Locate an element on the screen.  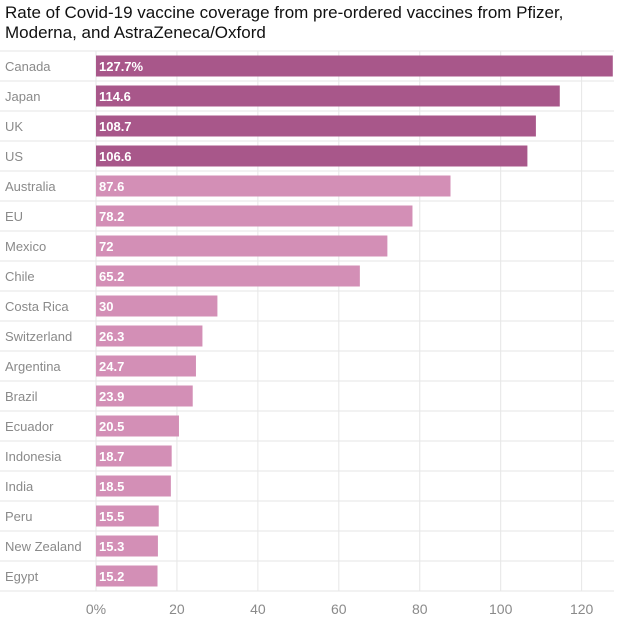
bar-value-label: 15.5 is located at coordinates (111, 516).